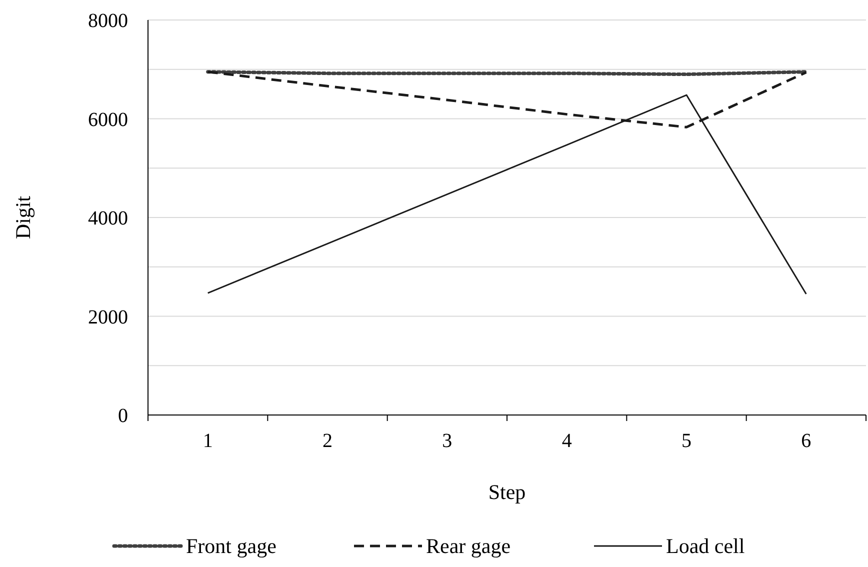 This screenshot has height=567, width=868. Describe the element at coordinates (207, 441) in the screenshot. I see `x-tick-label: 1` at that location.